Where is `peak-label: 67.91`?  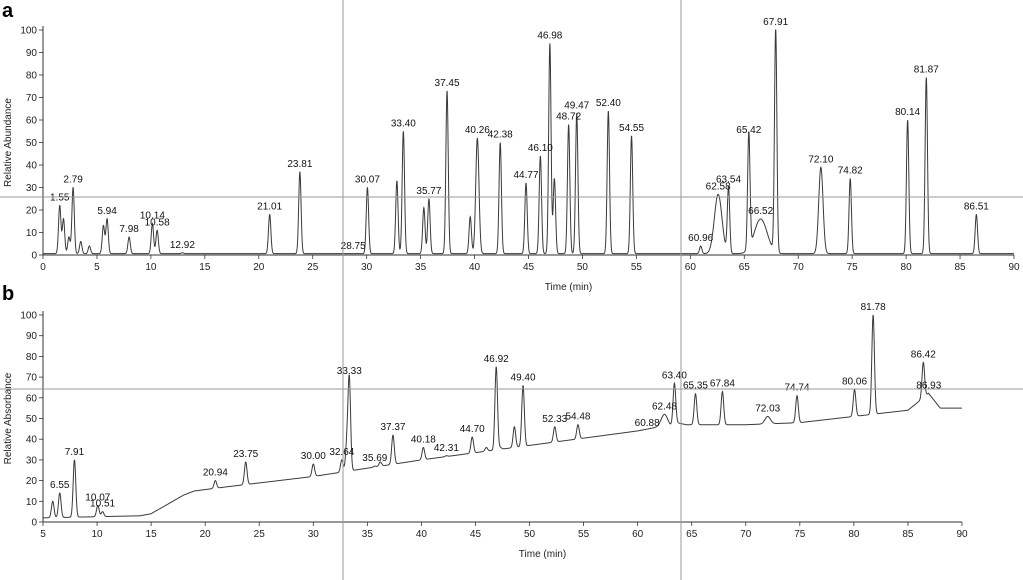 peak-label: 67.91 is located at coordinates (775, 22).